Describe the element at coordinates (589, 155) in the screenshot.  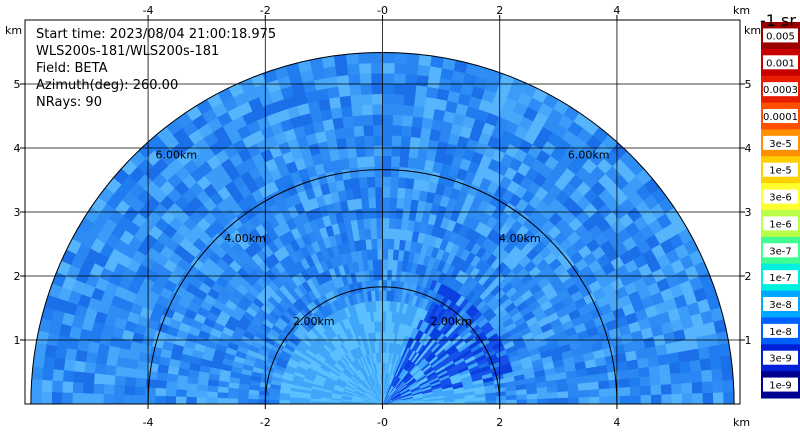
I see `ring-label-right: 6.00km` at that location.